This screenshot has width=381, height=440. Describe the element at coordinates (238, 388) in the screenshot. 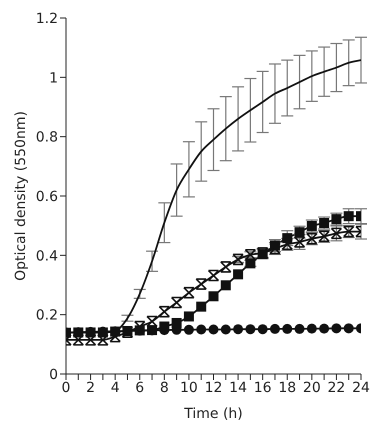

I see `x-tick-label: 14` at that location.